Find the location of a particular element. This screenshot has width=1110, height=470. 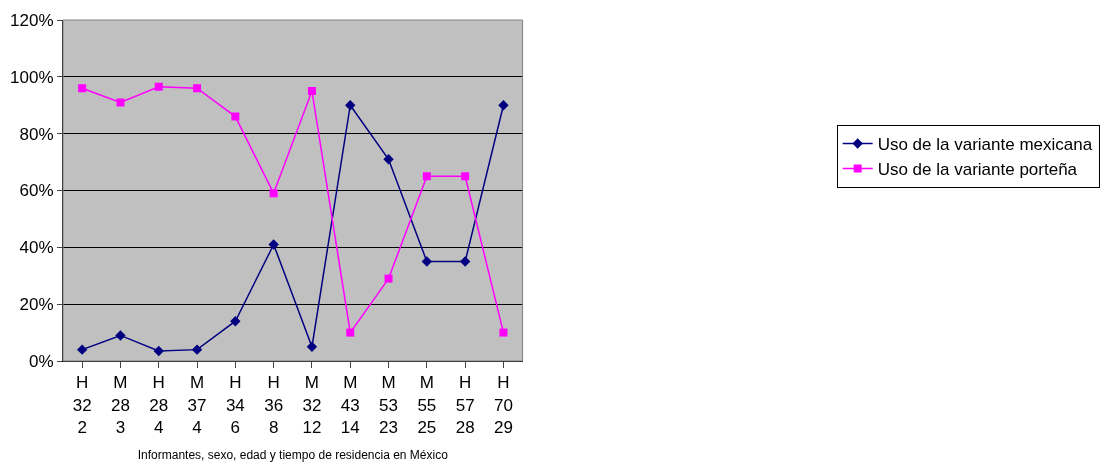

x-tick-label: M 53 23 is located at coordinates (389, 405).